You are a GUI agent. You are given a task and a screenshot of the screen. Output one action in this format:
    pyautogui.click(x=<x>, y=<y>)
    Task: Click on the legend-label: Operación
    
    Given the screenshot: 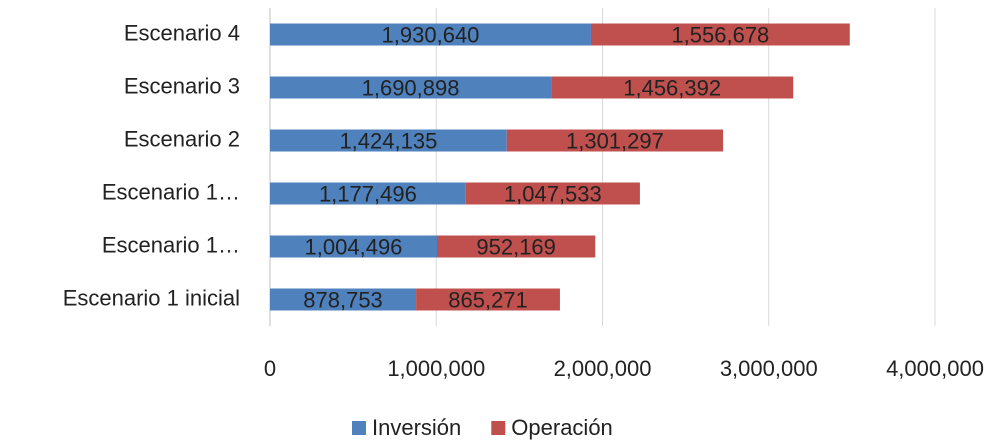 What is the action you would take?
    pyautogui.click(x=562, y=427)
    